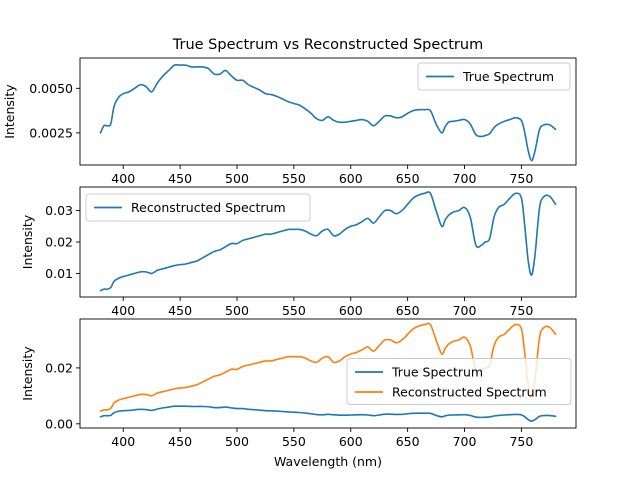 The image size is (640, 480). Describe the element at coordinates (327, 45) in the screenshot. I see `chart-title: True Spectrum vs Reconstructed Spectrum` at that location.